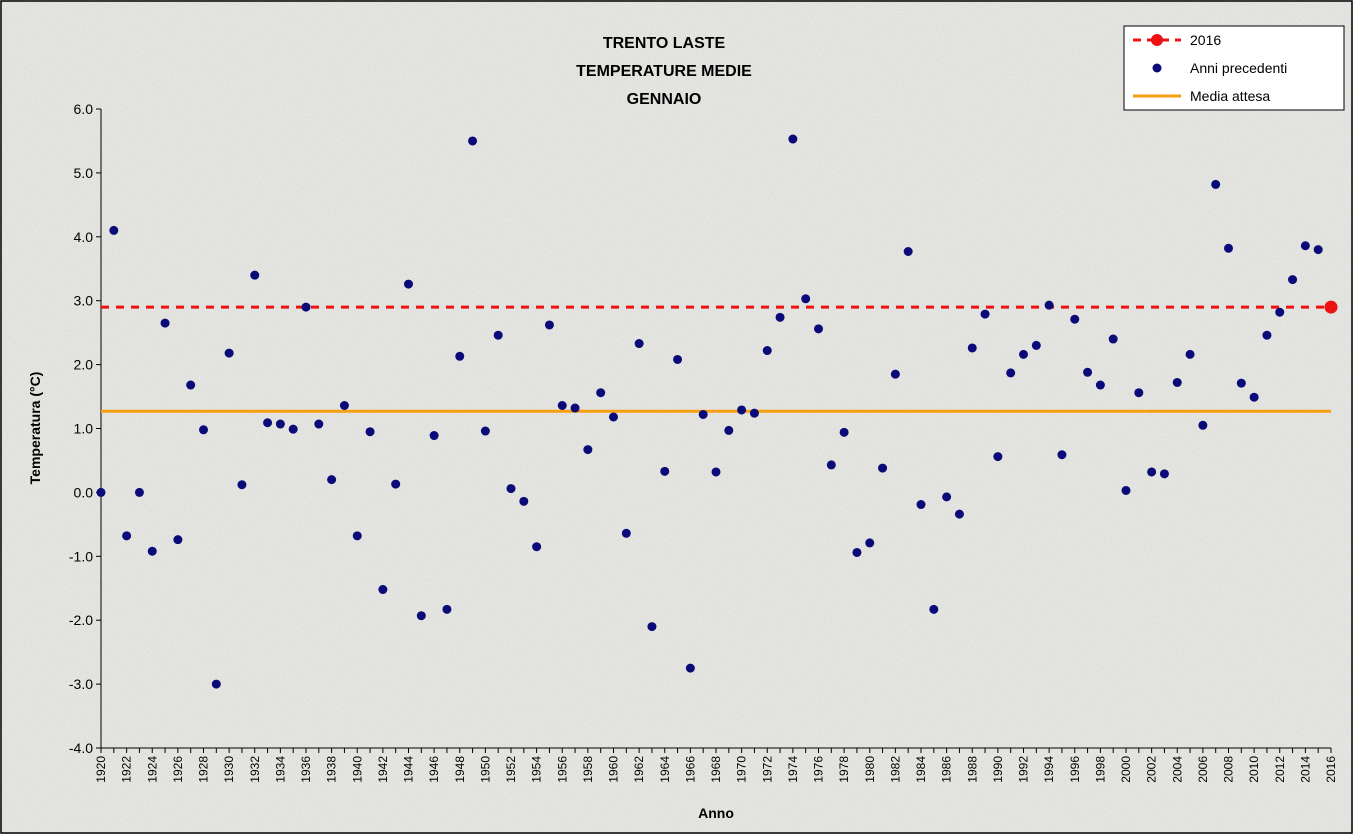 The height and width of the screenshot is (834, 1353). Describe the element at coordinates (229, 769) in the screenshot. I see `x-tick-label: 1930` at that location.